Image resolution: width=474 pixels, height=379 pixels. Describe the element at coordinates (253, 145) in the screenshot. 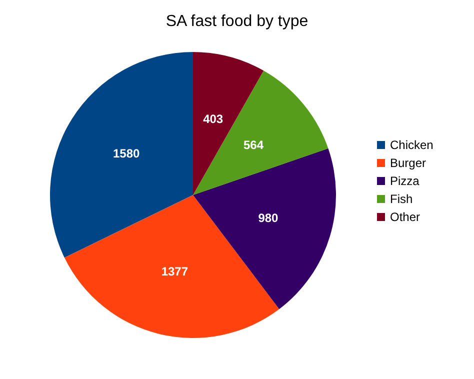

I see `data-label: 564` at that location.